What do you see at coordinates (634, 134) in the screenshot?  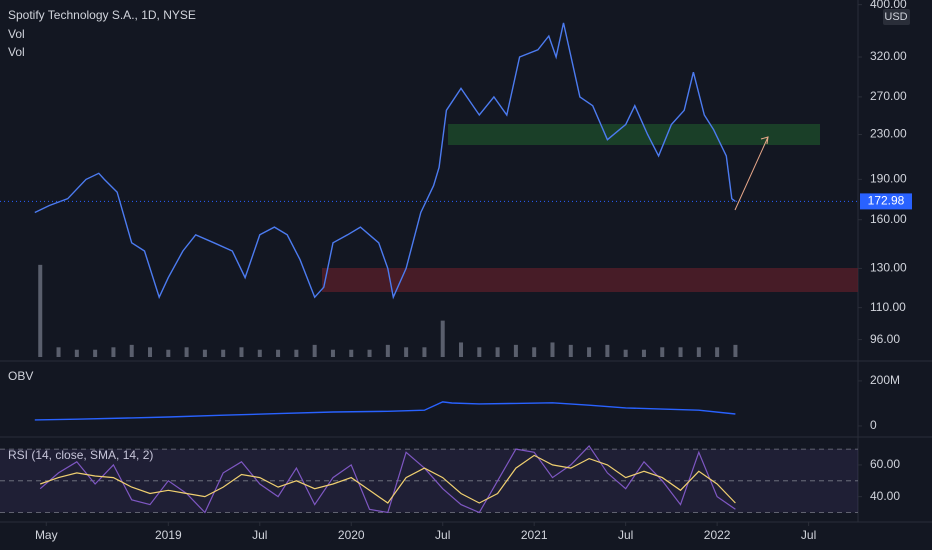 I see `support-zone` at bounding box center [634, 134].